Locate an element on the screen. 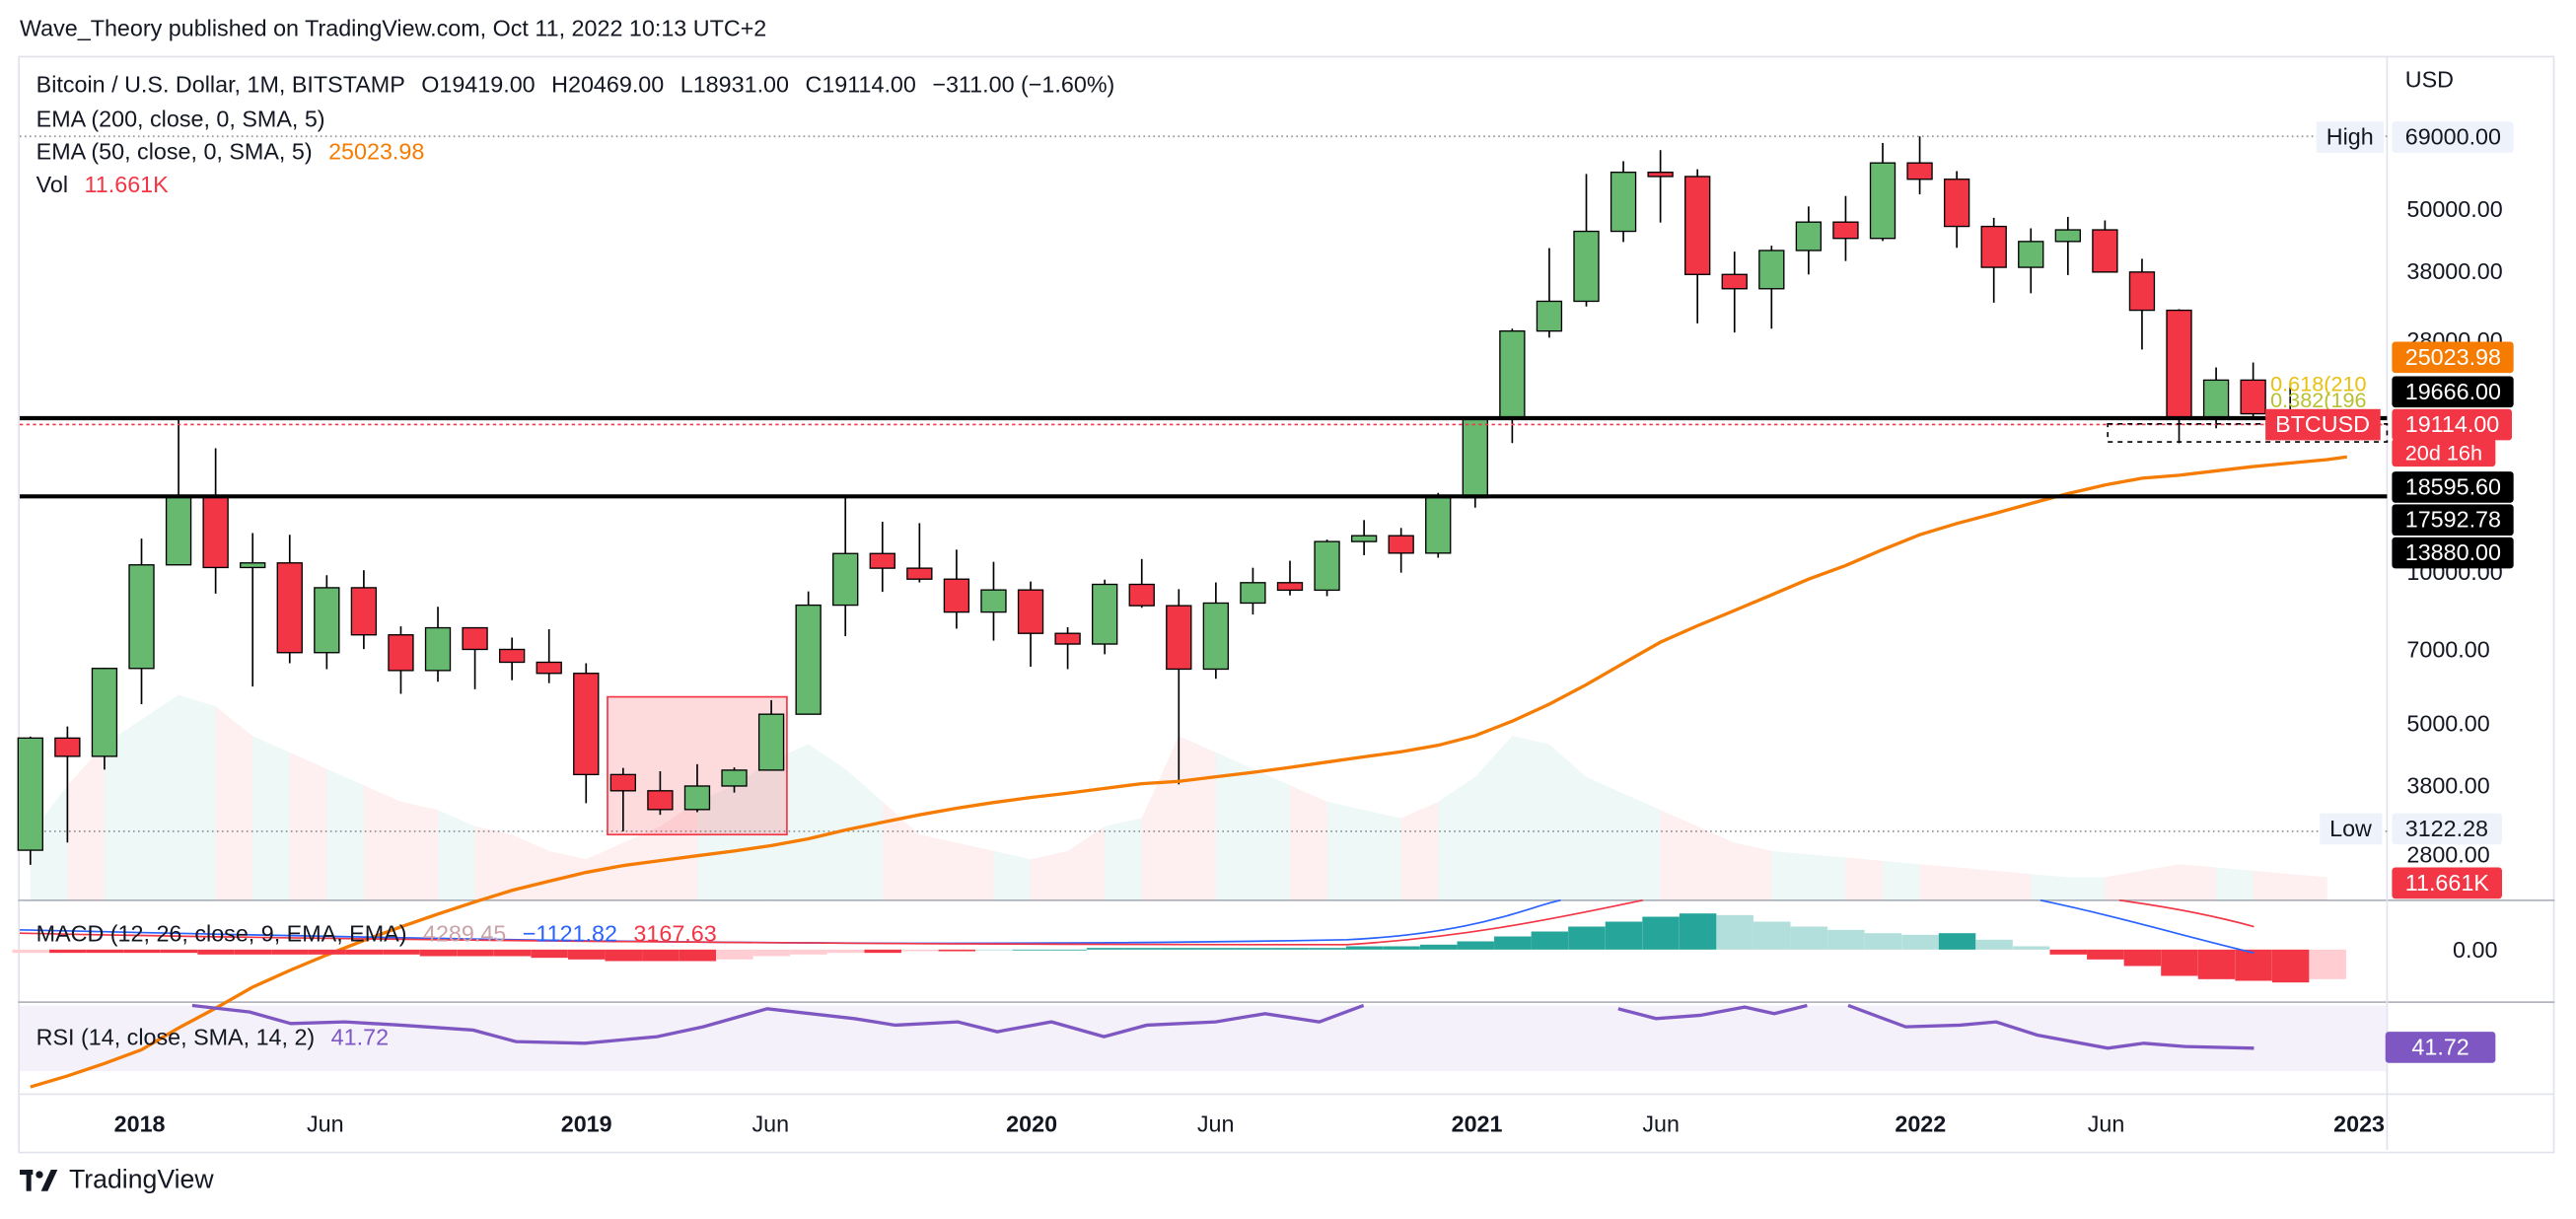 This screenshot has height=1219, width=2576. fib-label-618: 0.618(210 is located at coordinates (2318, 383).